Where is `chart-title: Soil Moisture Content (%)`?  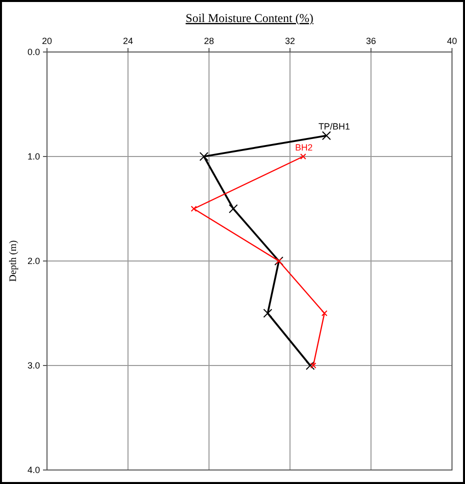
chart-title: Soil Moisture Content (%) is located at coordinates (250, 18).